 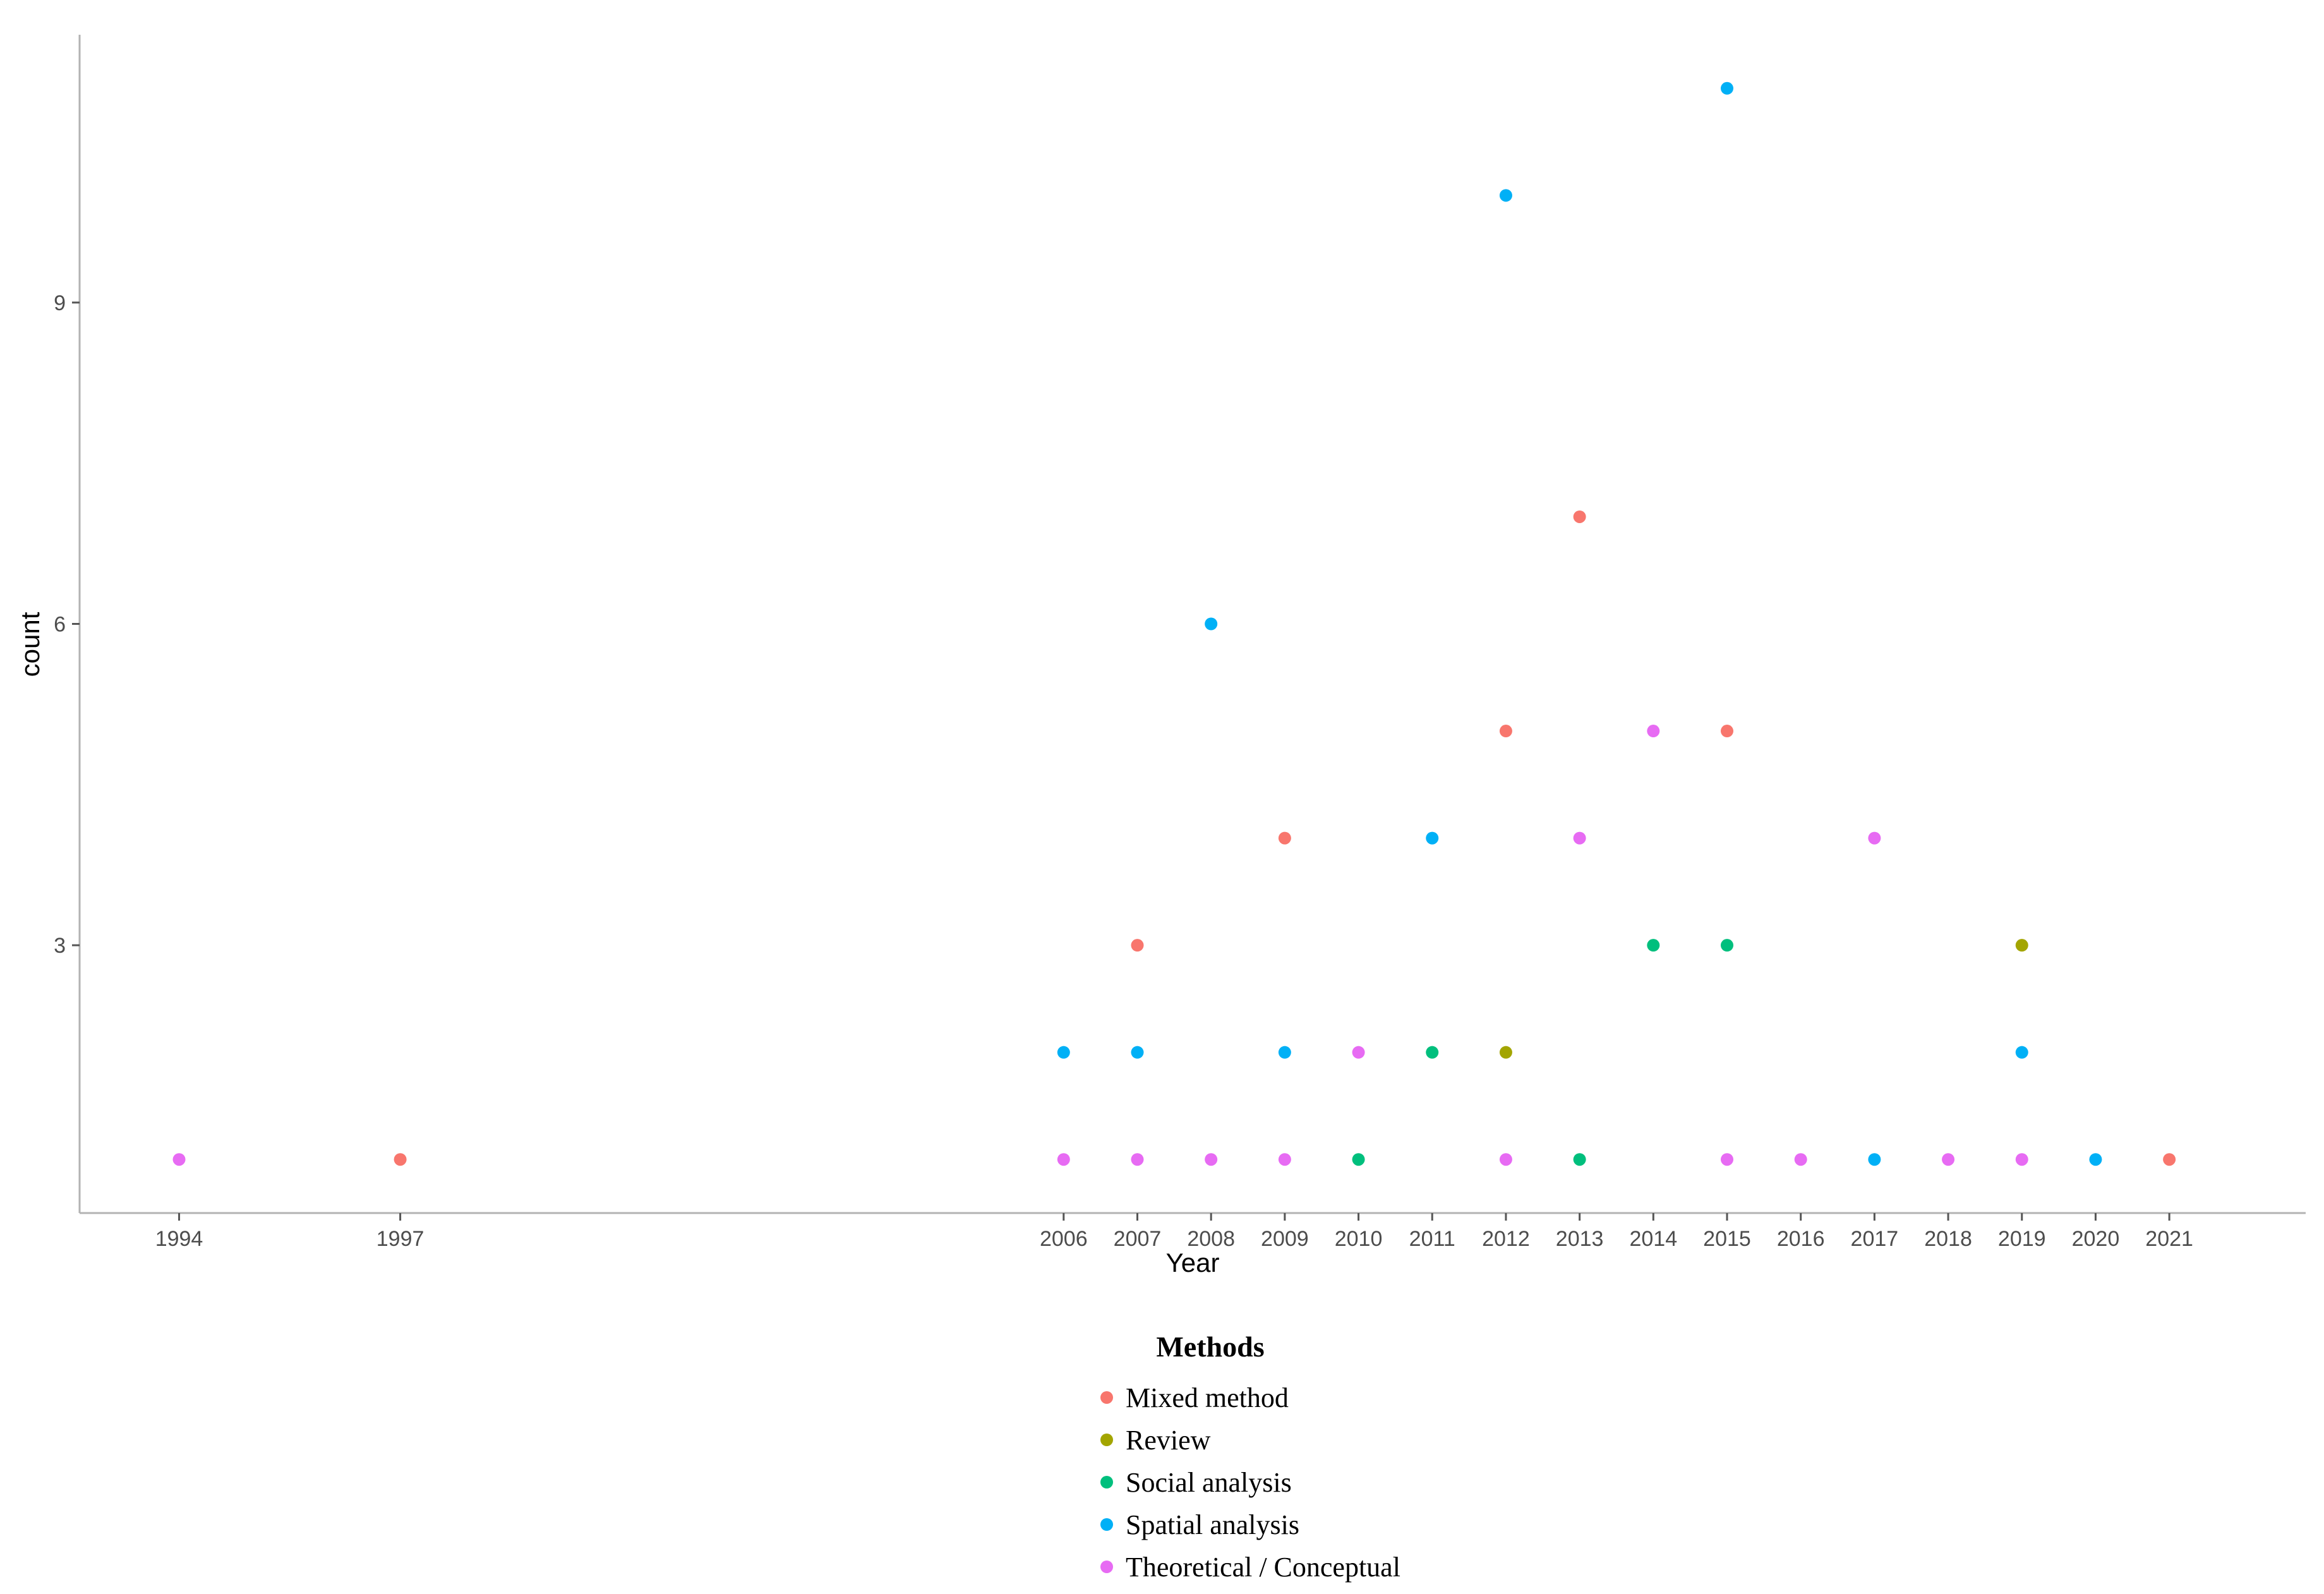 I want to click on x-tick-label: 2017, so click(x=1875, y=1239).